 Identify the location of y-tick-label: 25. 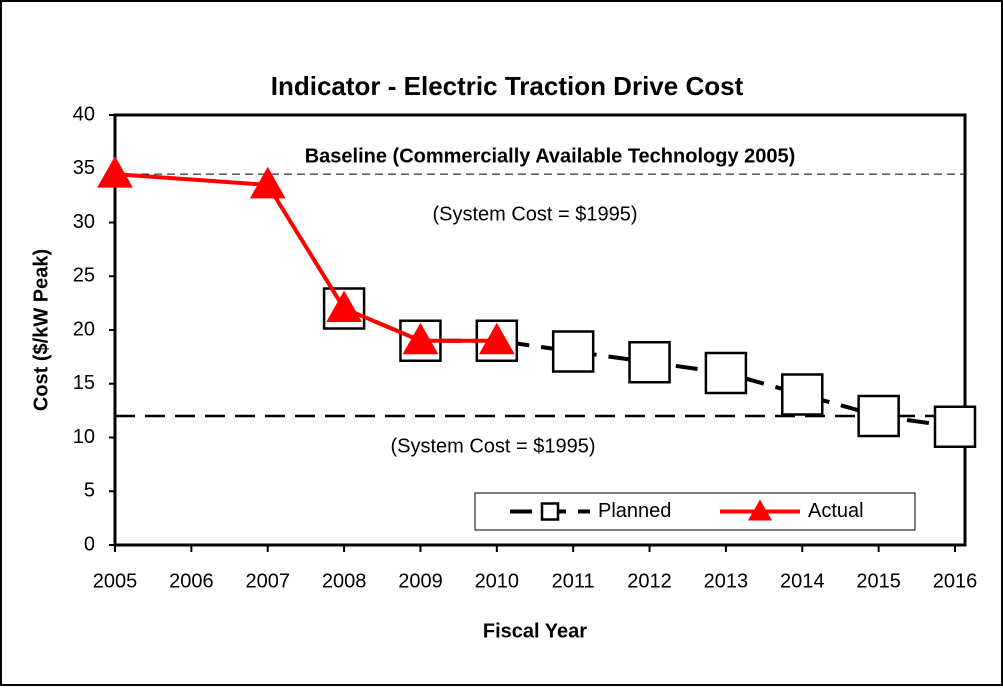
(84, 276).